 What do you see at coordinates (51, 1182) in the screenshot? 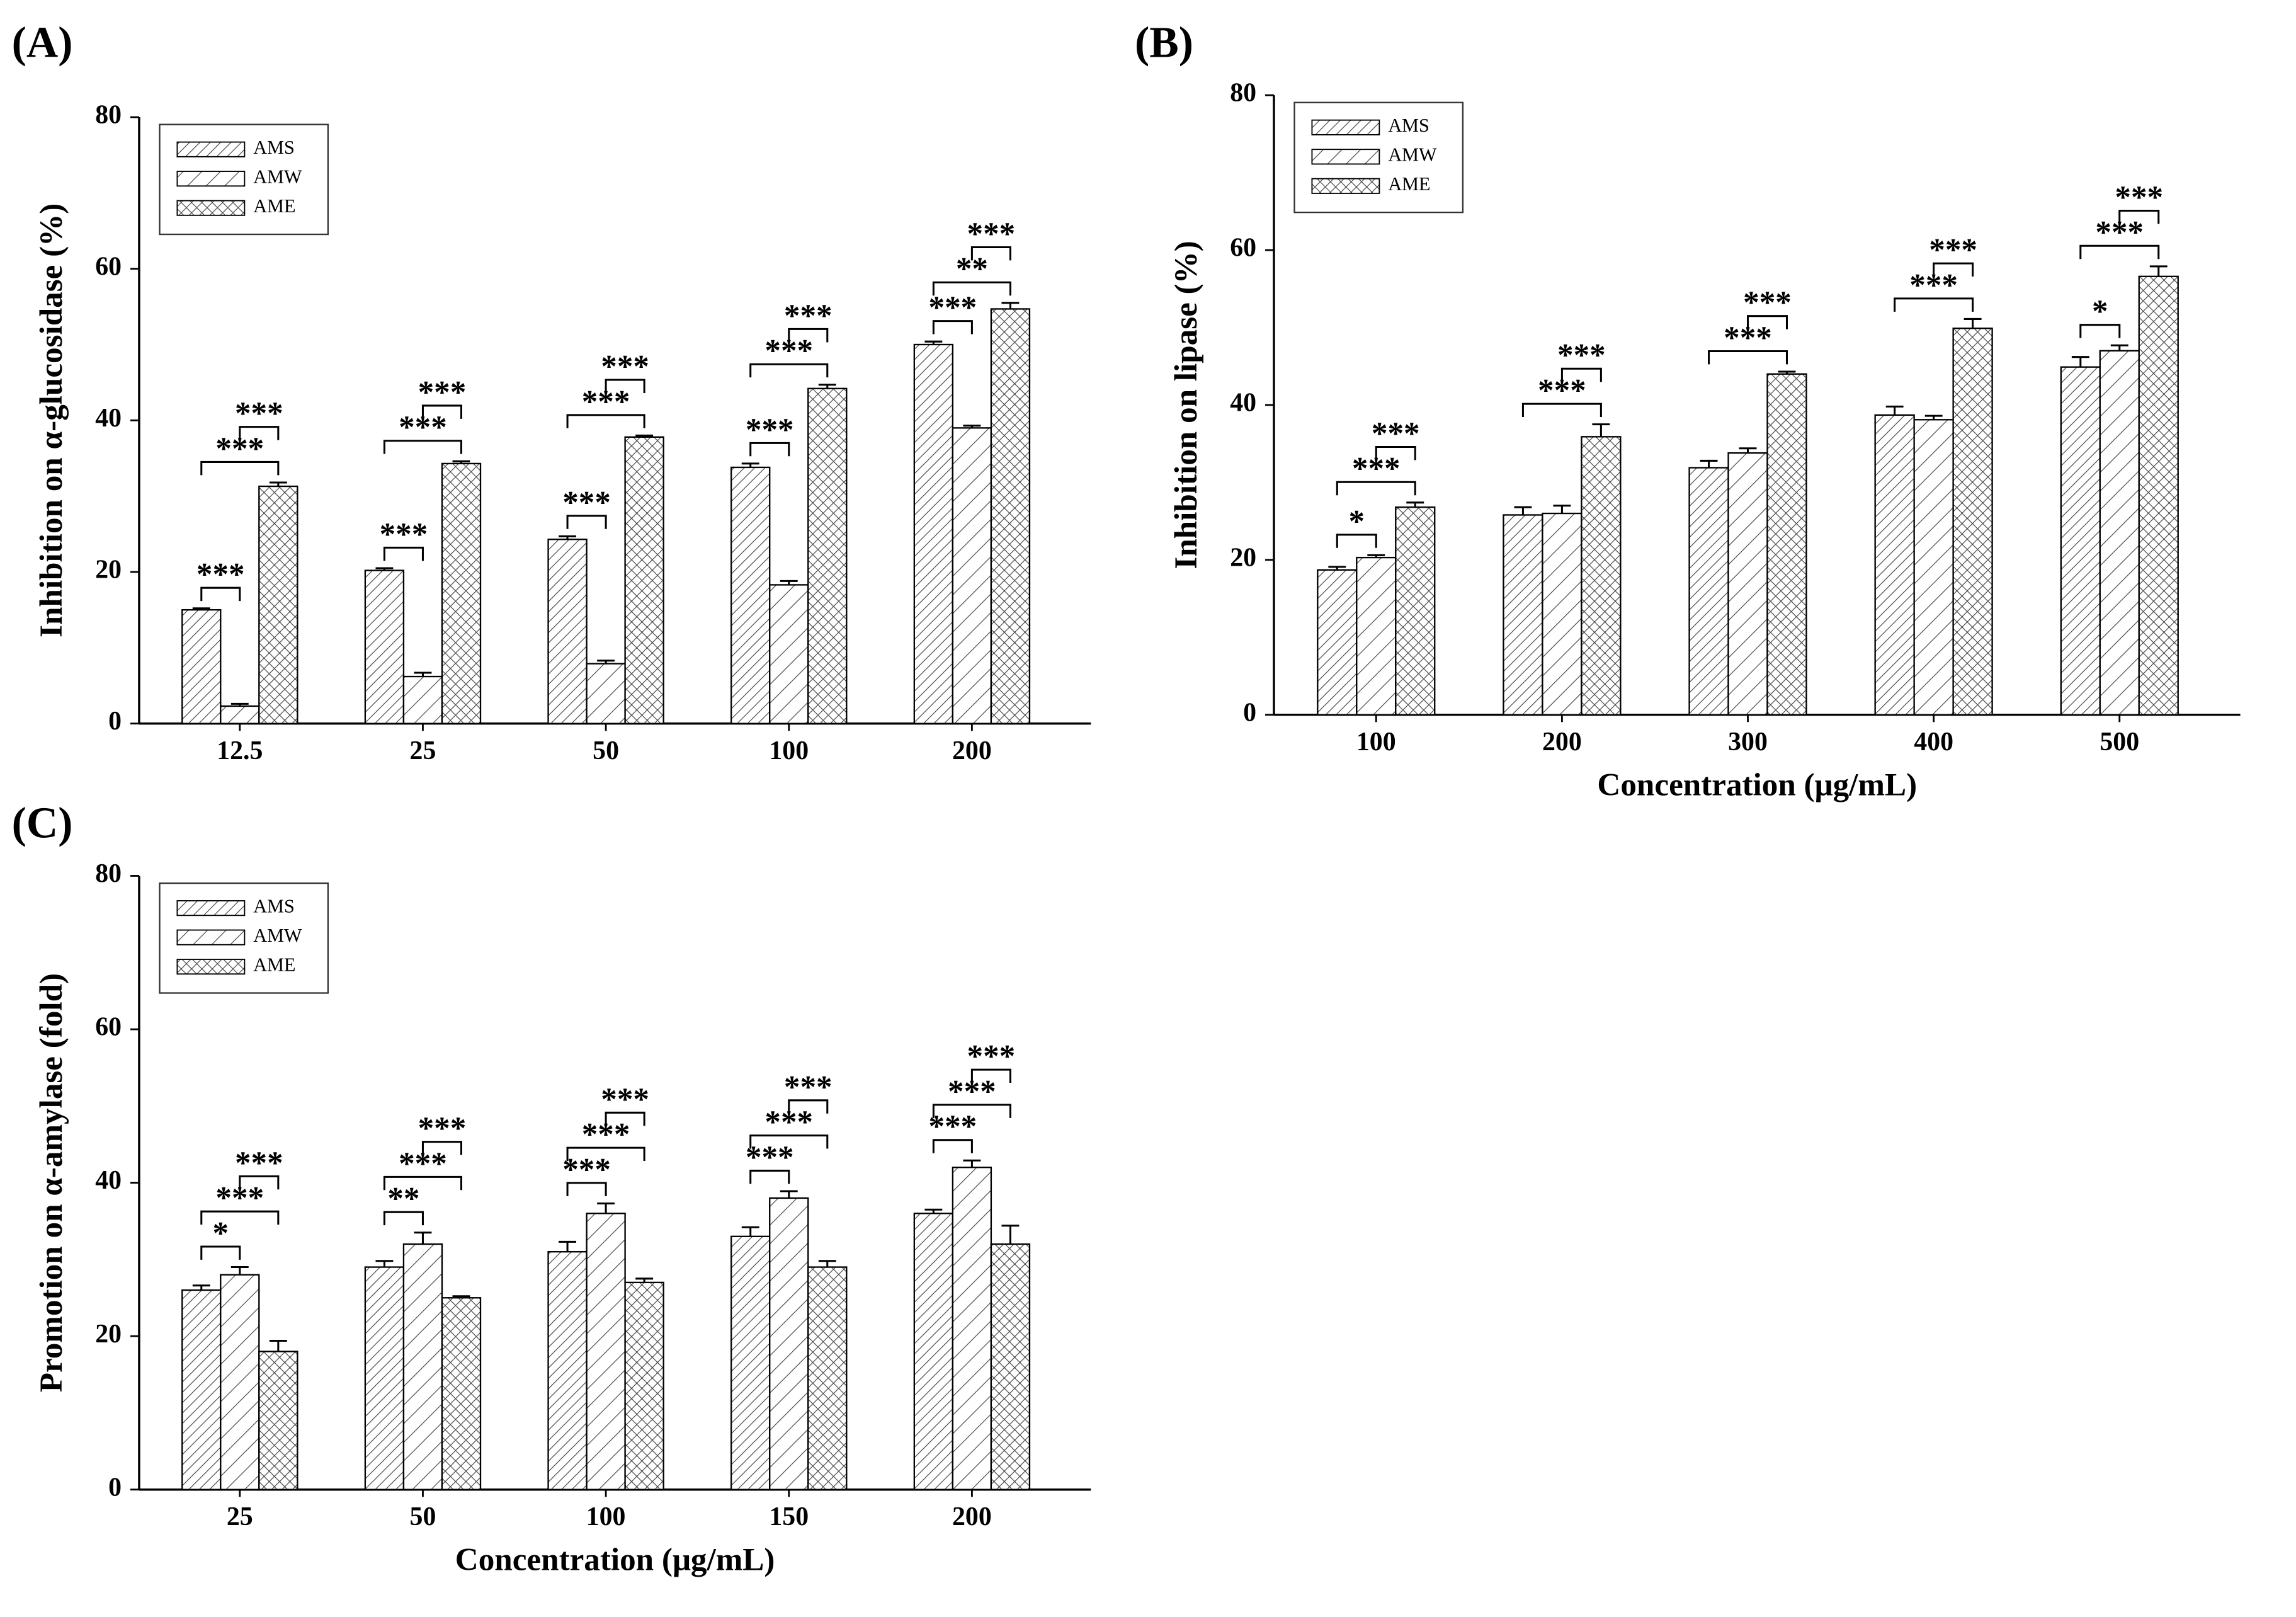
I see `y-axis-title: Promotion on α-amylase (fold)` at bounding box center [51, 1182].